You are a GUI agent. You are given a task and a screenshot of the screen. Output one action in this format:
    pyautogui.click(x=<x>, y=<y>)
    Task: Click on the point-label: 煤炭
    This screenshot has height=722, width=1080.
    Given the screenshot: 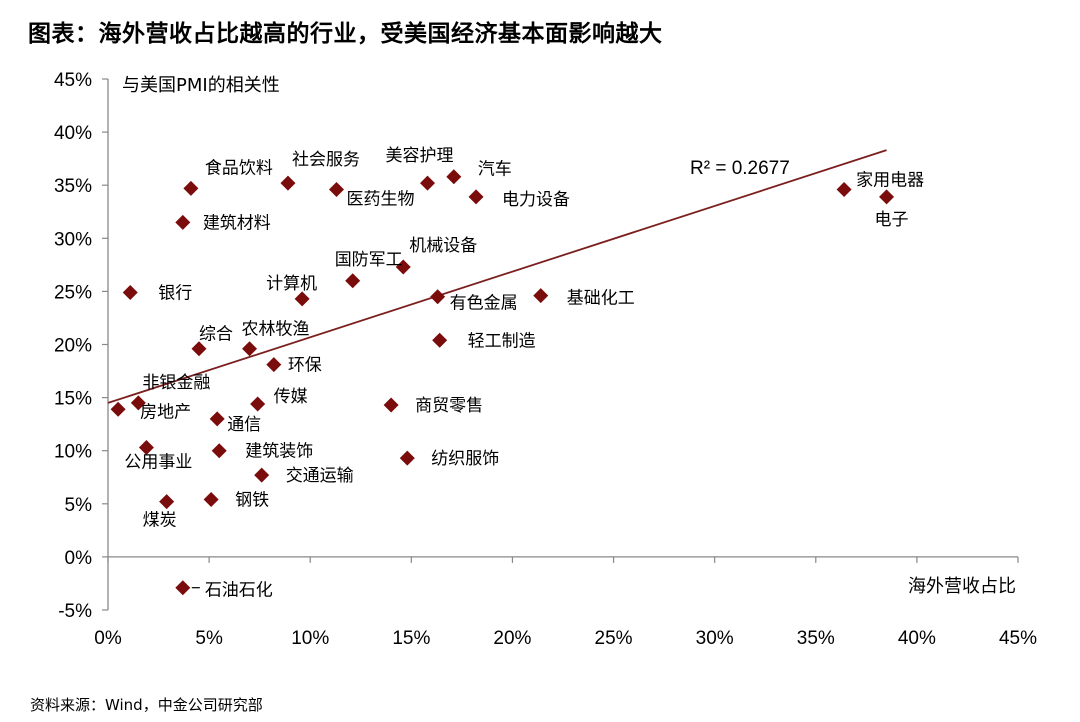 What is the action you would take?
    pyautogui.click(x=160, y=521)
    